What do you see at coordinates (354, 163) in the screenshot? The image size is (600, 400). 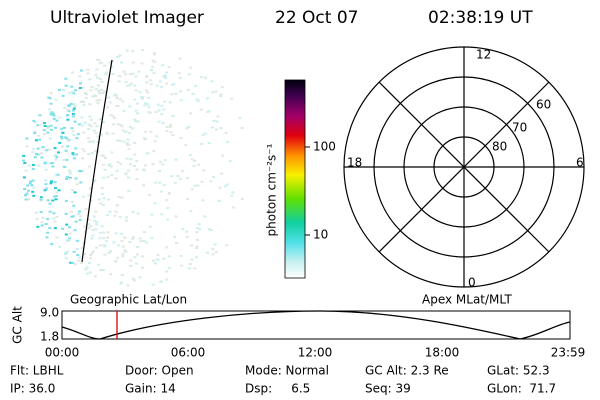 I see `hour-label: 18` at bounding box center [354, 163].